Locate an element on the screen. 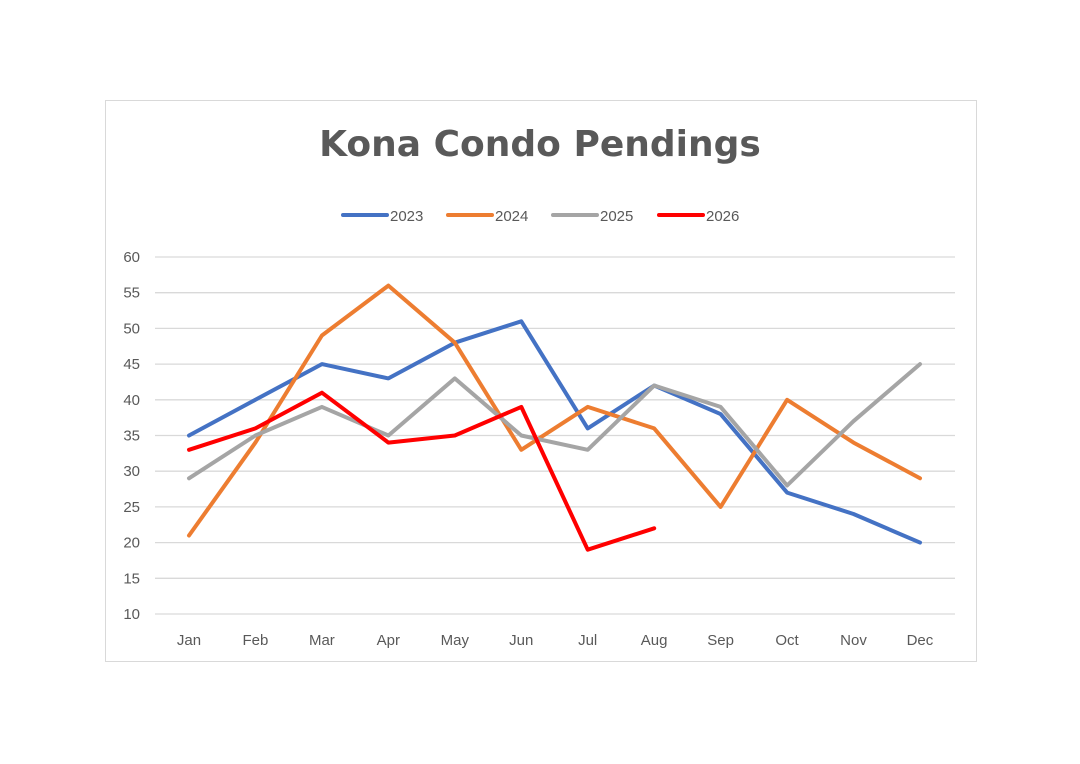  legend-label-2025: 2025 is located at coordinates (616, 216).